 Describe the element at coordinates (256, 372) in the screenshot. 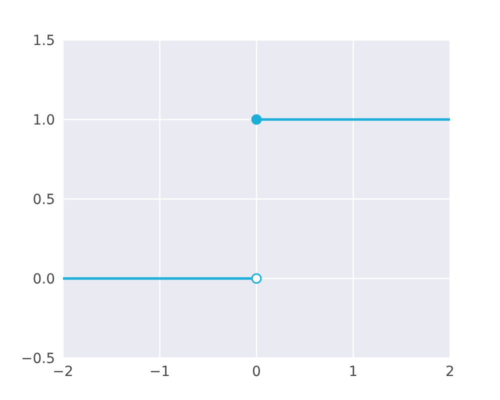

I see `x-tick-label: 0` at that location.